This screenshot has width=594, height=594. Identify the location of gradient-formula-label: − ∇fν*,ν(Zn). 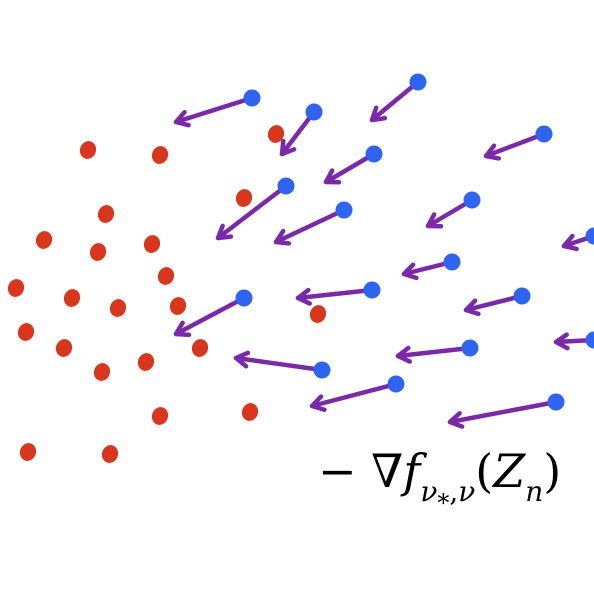
(439, 481).